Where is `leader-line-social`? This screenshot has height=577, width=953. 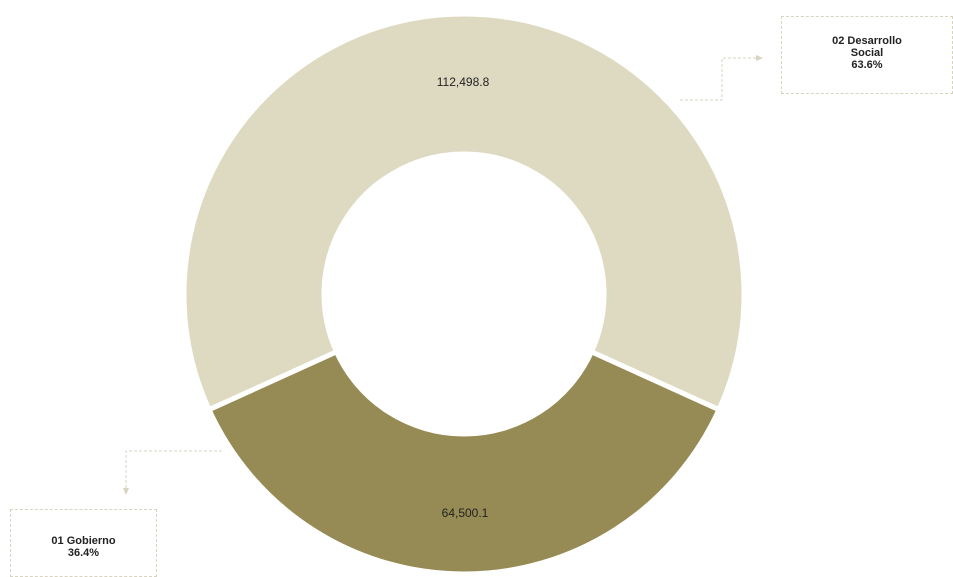
leader-line-social is located at coordinates (720, 79).